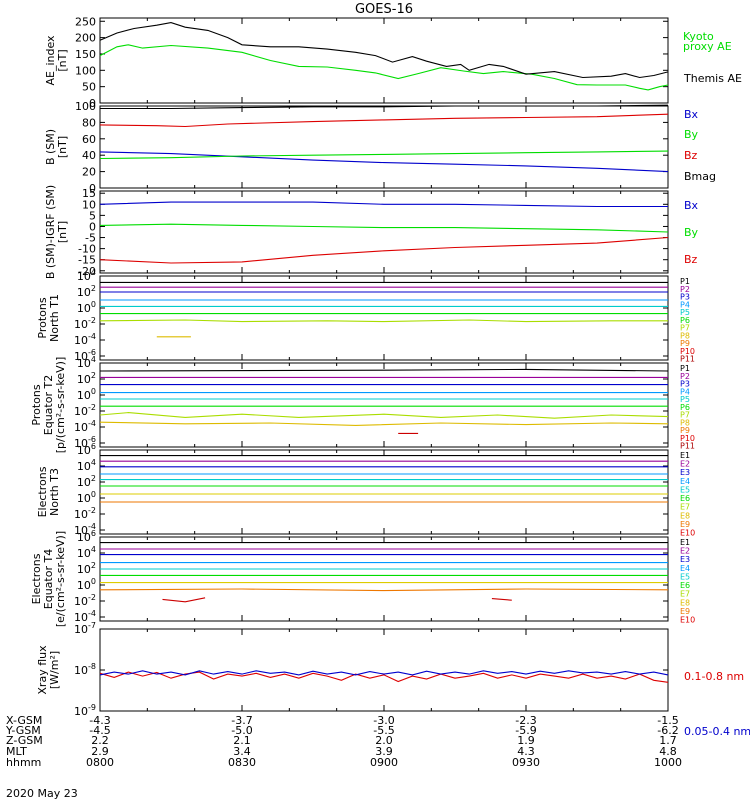 The height and width of the screenshot is (800, 750). Describe the element at coordinates (685, 559) in the screenshot. I see `legend-label: E3` at that location.